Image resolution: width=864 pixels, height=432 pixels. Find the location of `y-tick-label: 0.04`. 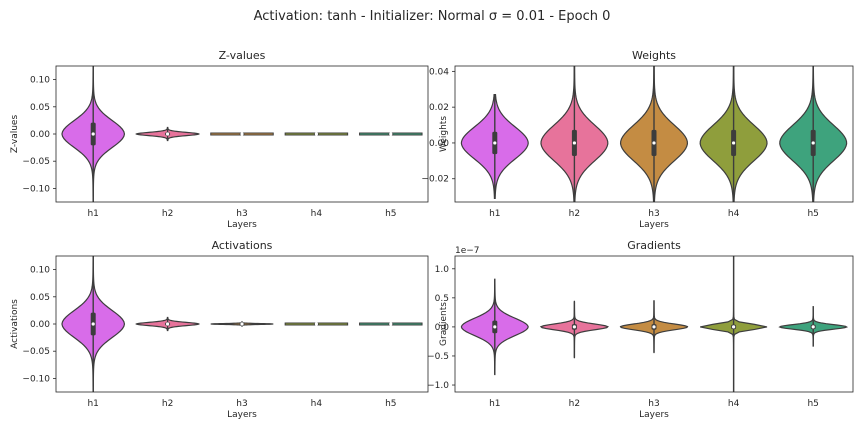

y-tick-label: 0.04 is located at coordinates (439, 72).